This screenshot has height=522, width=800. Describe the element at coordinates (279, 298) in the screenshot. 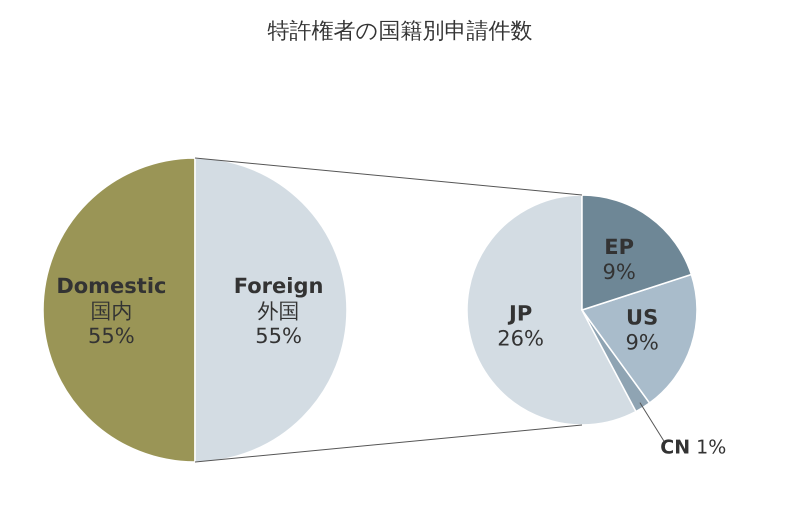

I see `slice-label: Foreign 外国` at that location.